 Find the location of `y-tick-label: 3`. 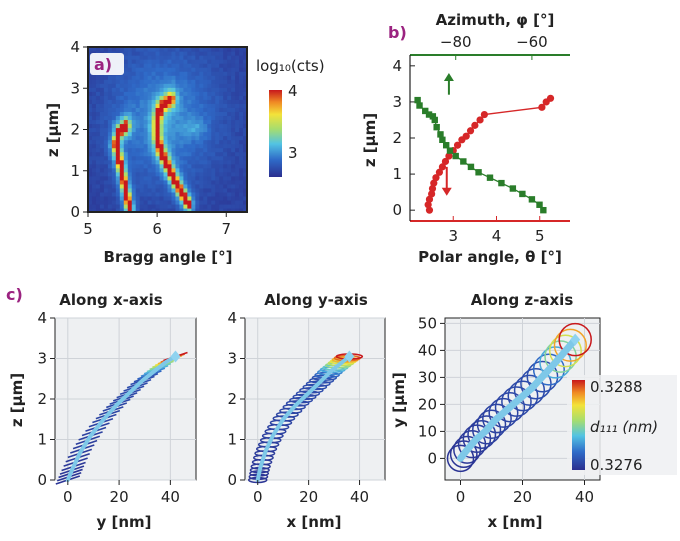

y-tick-label: 3 is located at coordinates (397, 102).